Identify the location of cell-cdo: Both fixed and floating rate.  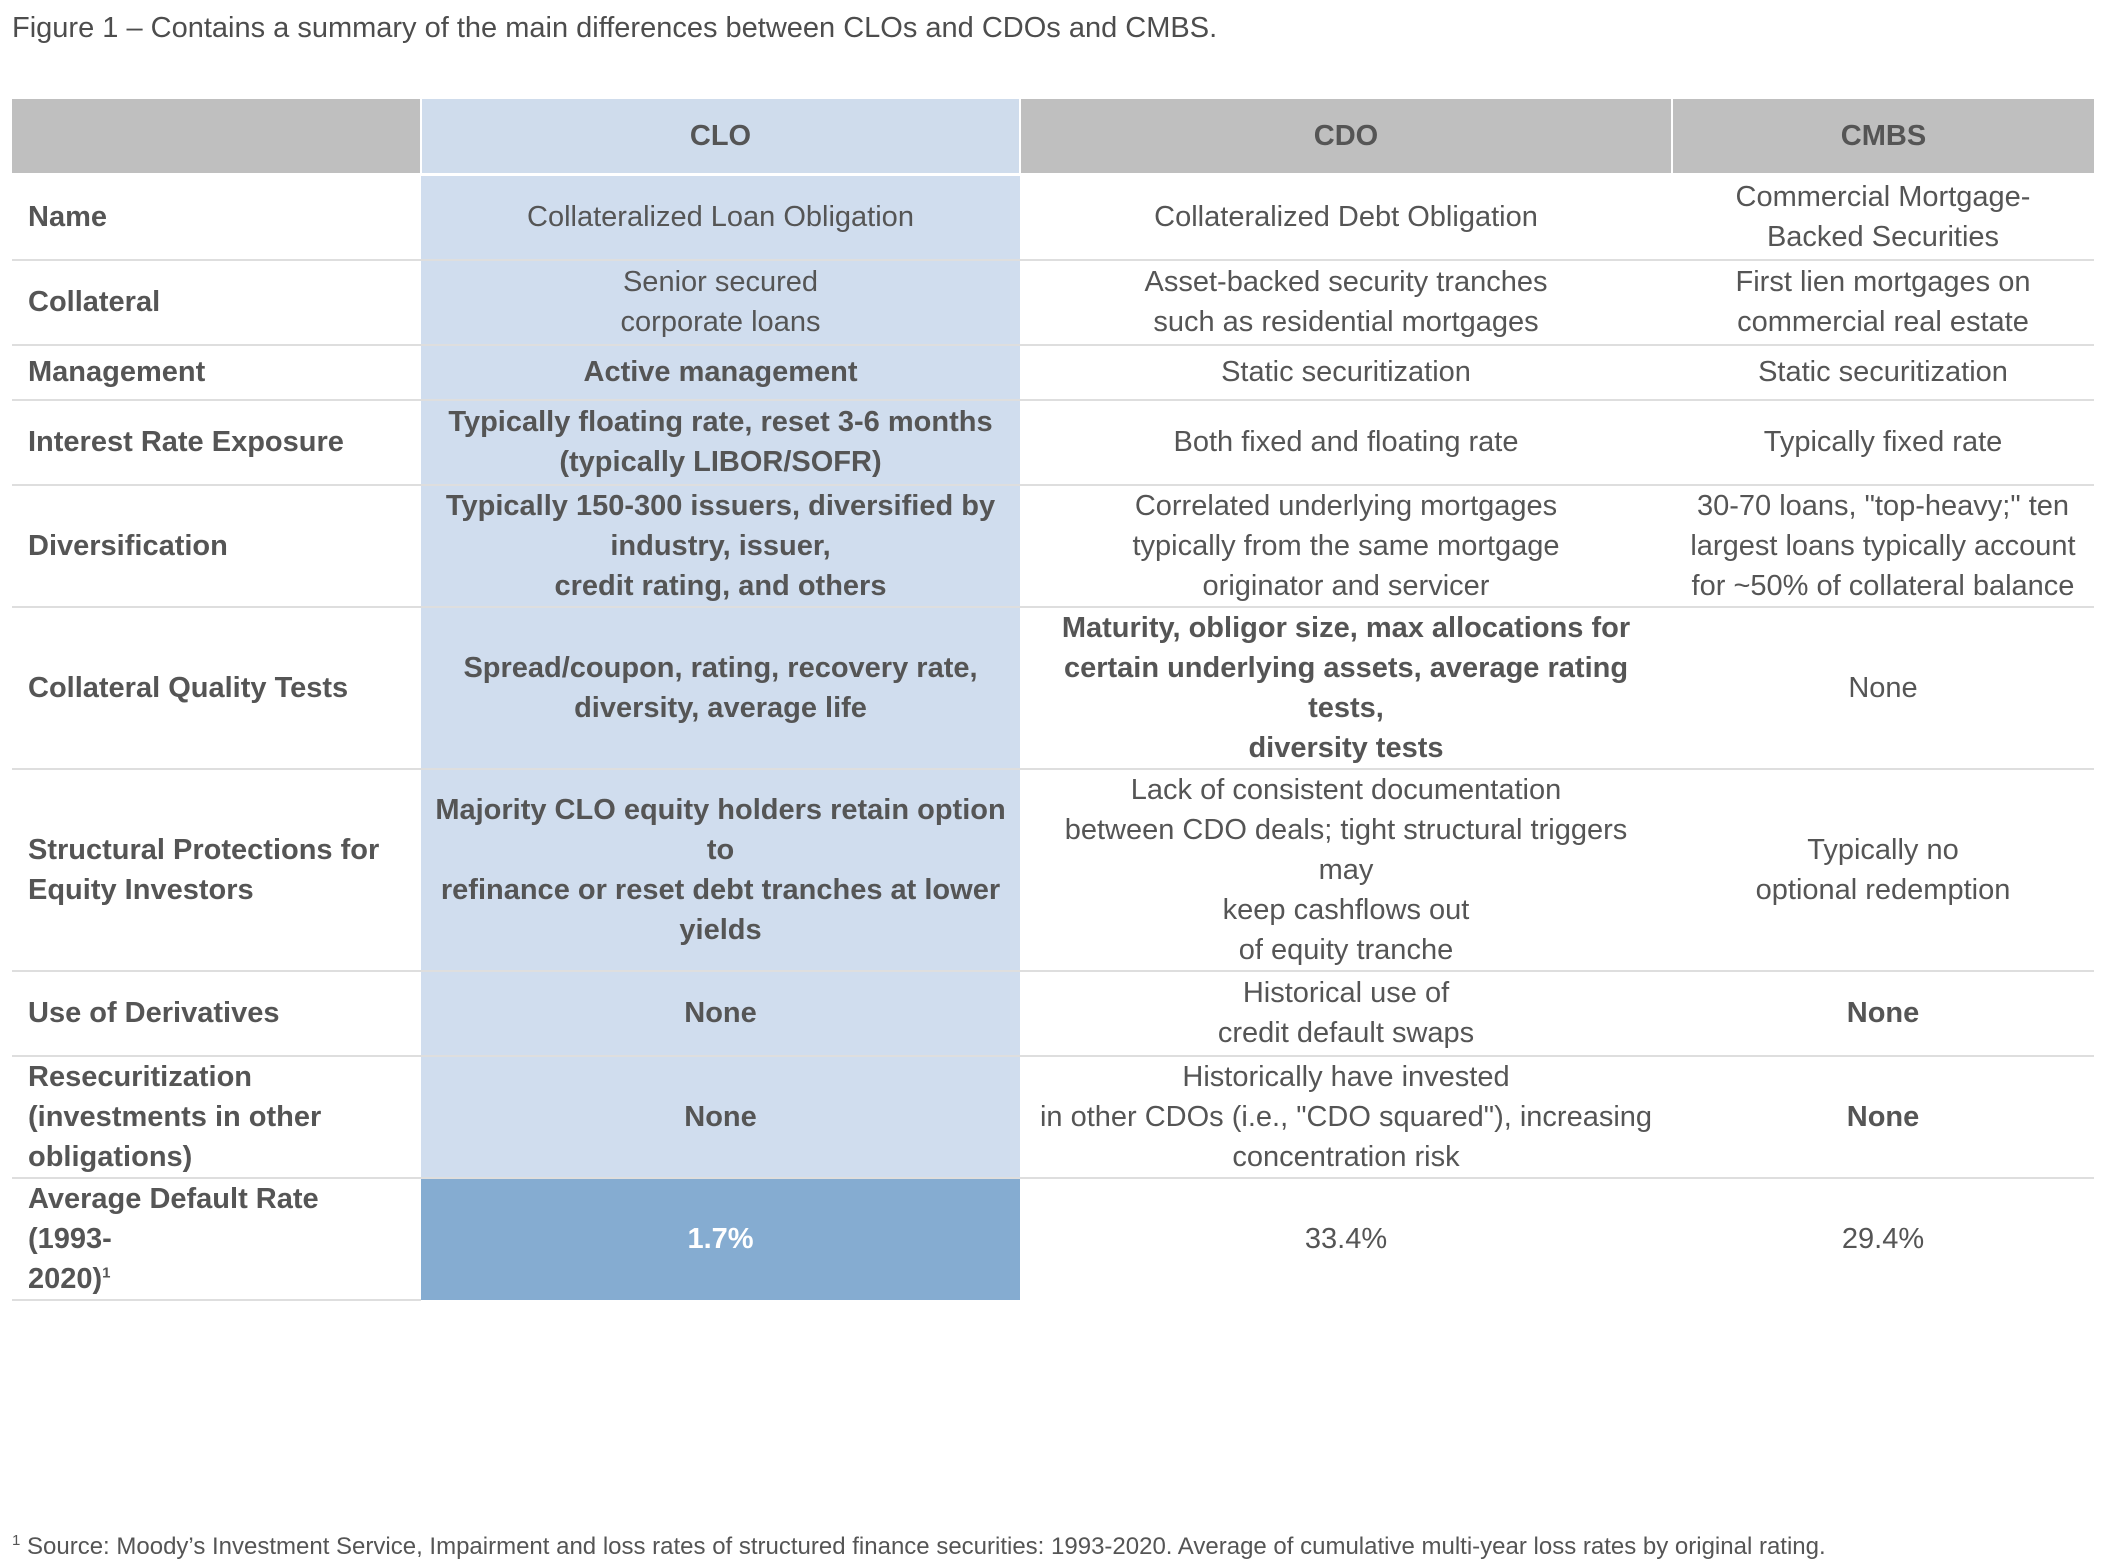
(1346, 442).